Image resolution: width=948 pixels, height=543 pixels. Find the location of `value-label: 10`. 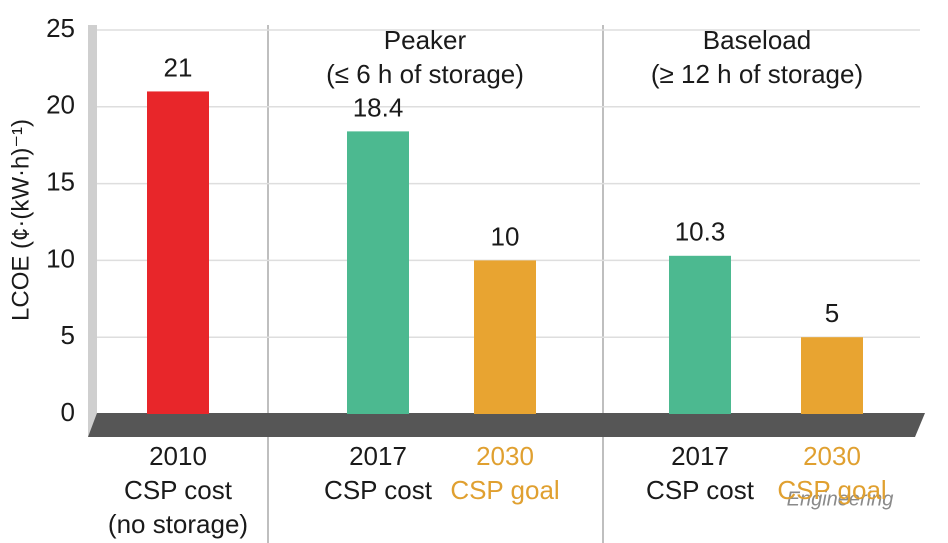

value-label: 10 is located at coordinates (505, 236).